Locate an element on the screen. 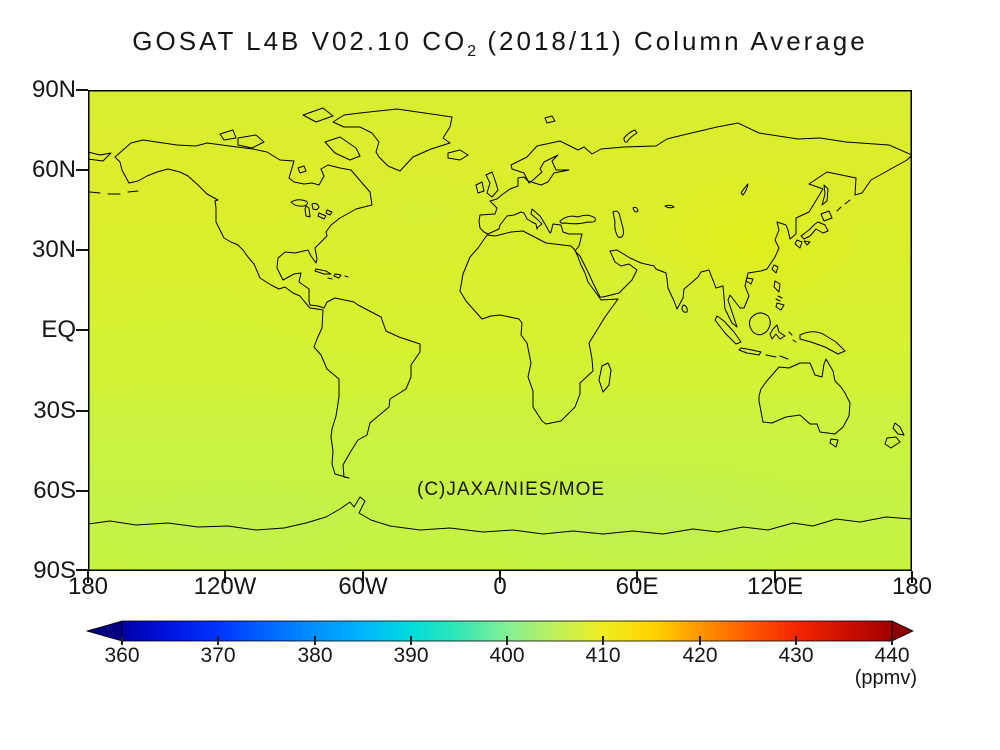 The width and height of the screenshot is (1000, 750). colorbar-over-arrow is located at coordinates (902, 631).